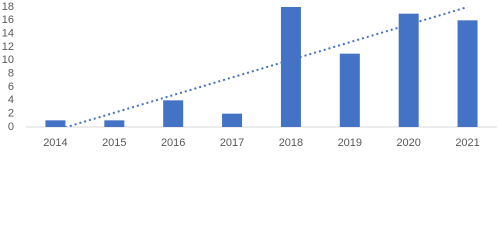  What do you see at coordinates (8, 7) in the screenshot?
I see `y-tick-label: 18` at bounding box center [8, 7].